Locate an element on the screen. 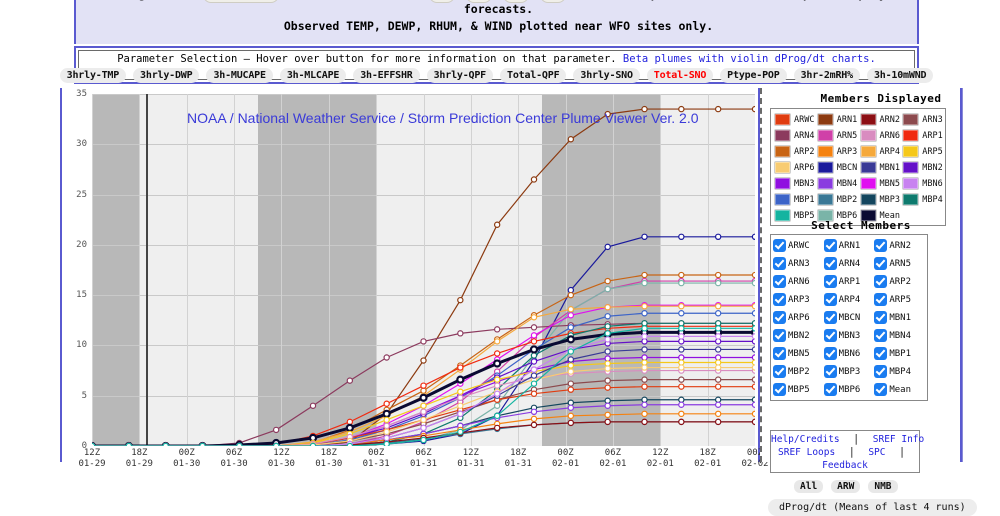 This screenshot has height=516, width=1000. x-tick-time: 12Z is located at coordinates (92, 453).